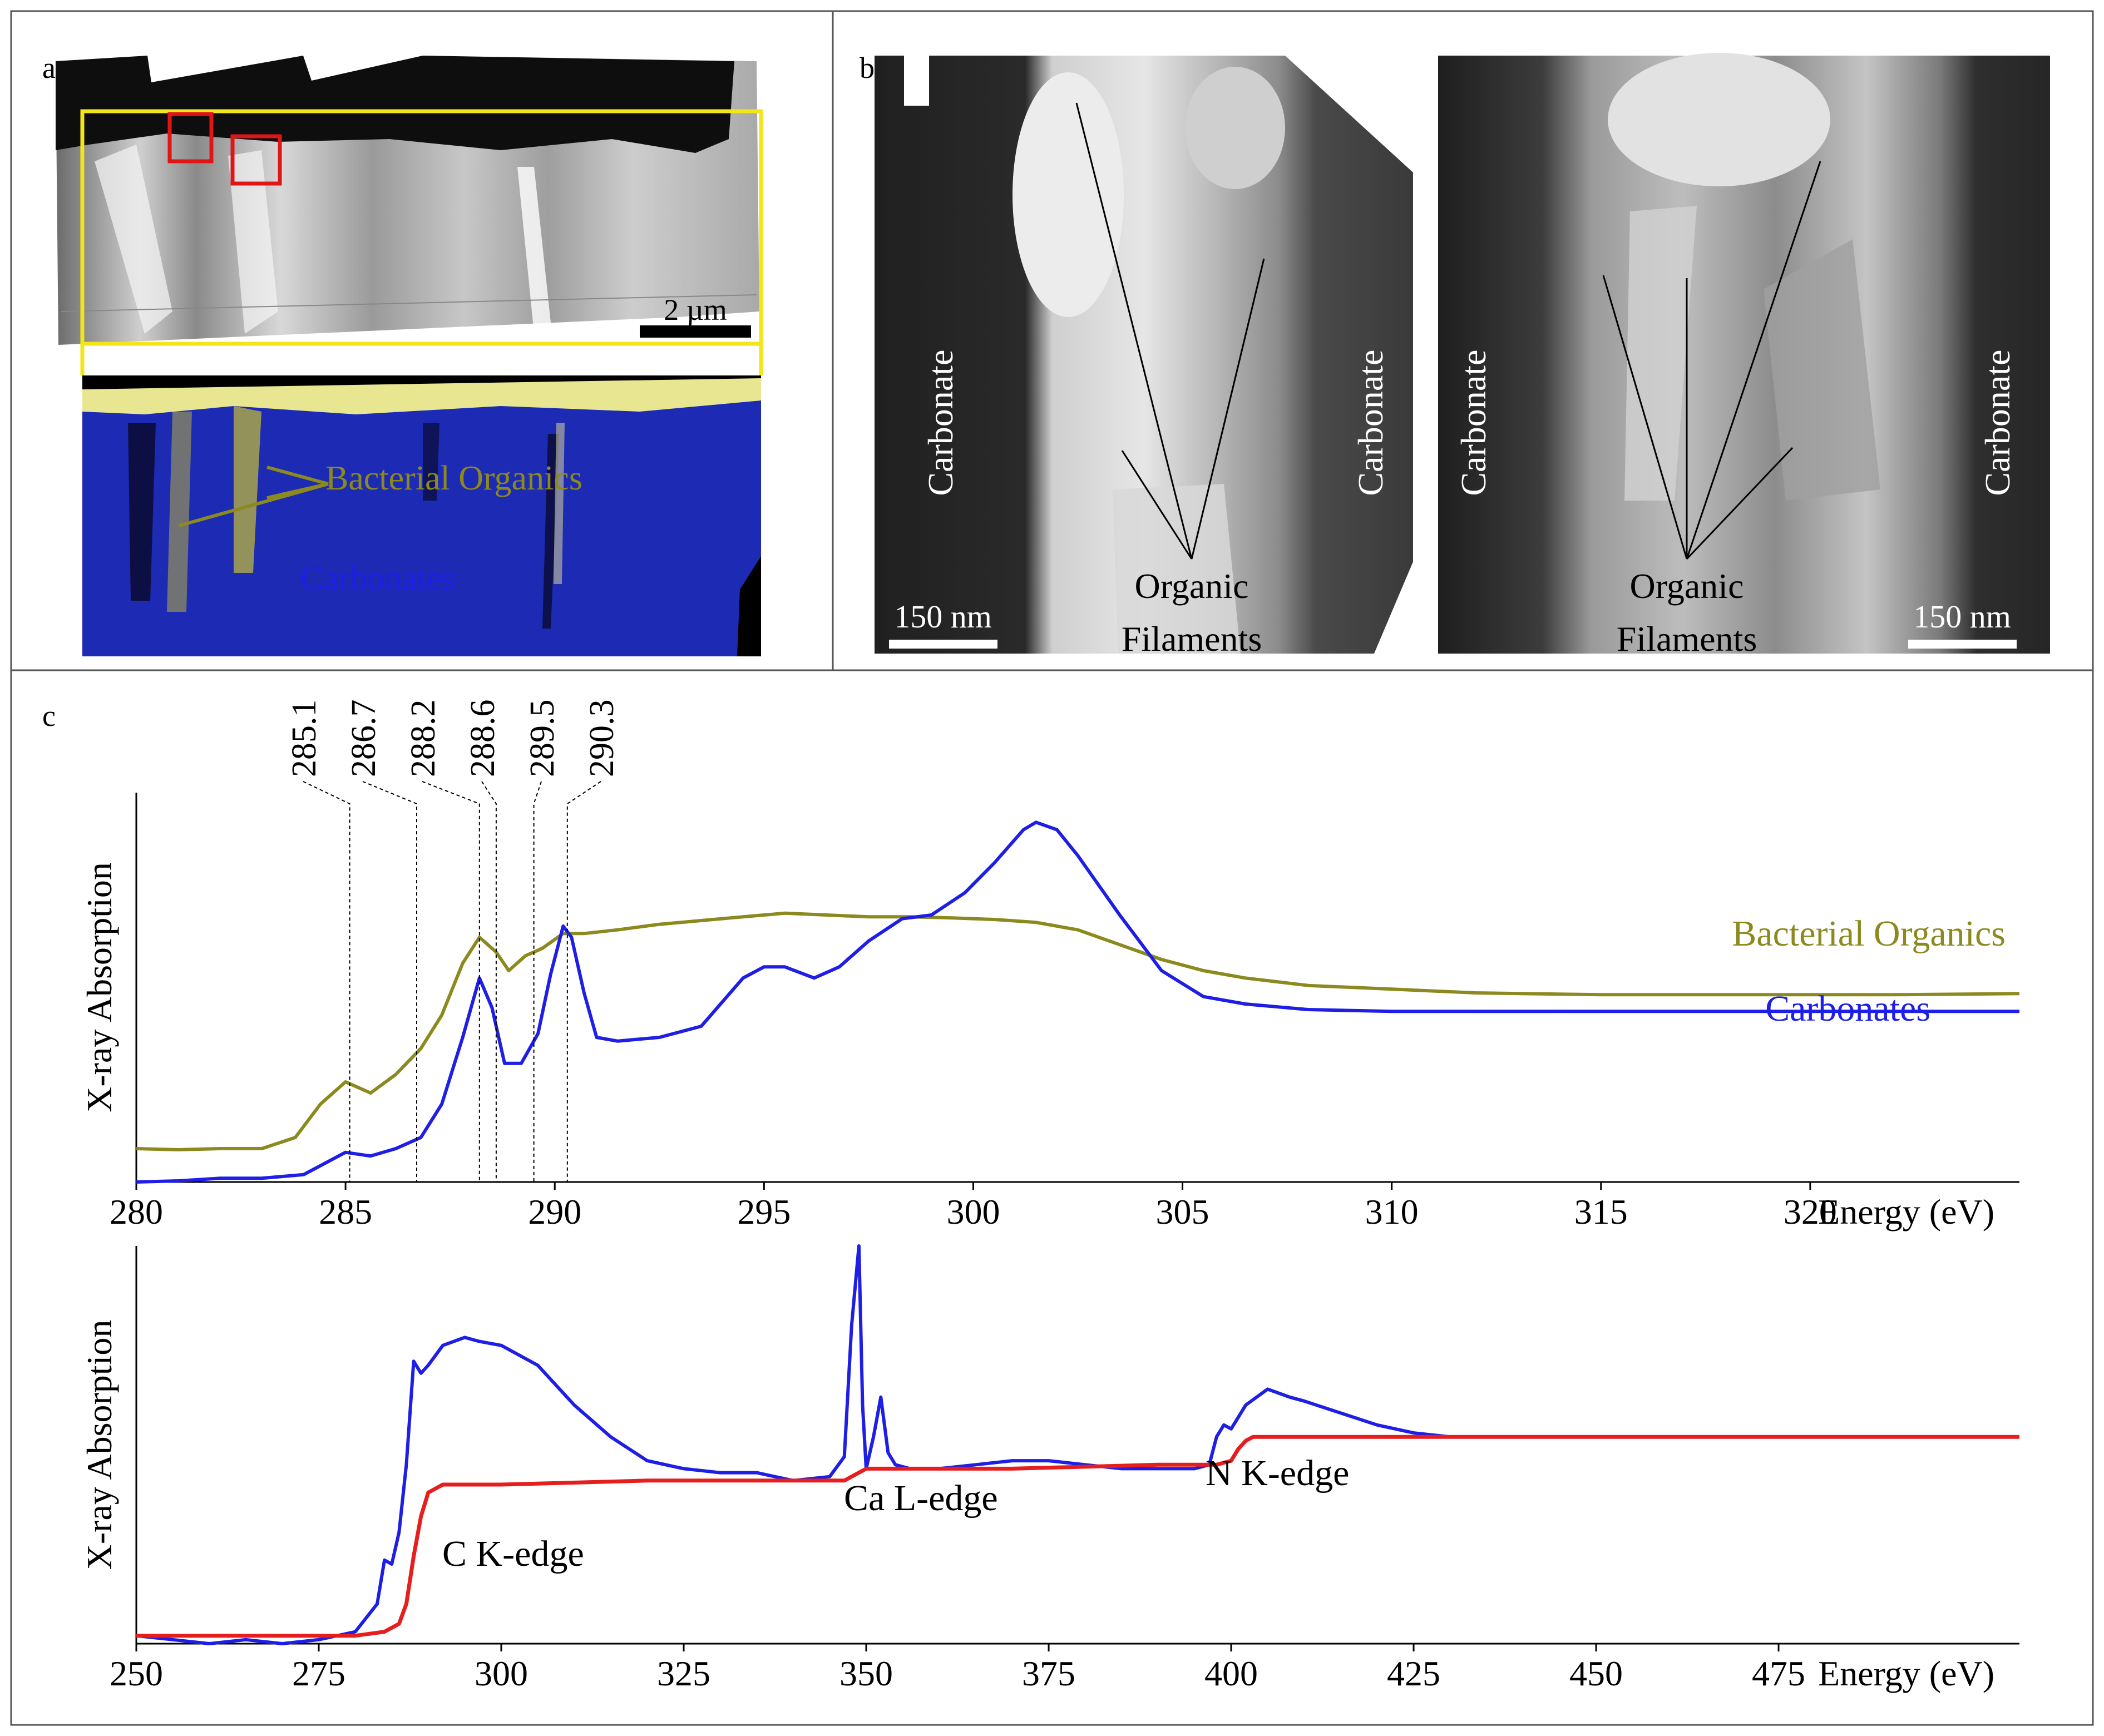  What do you see at coordinates (866, 1673) in the screenshot?
I see `x-tick-label: 350` at bounding box center [866, 1673].